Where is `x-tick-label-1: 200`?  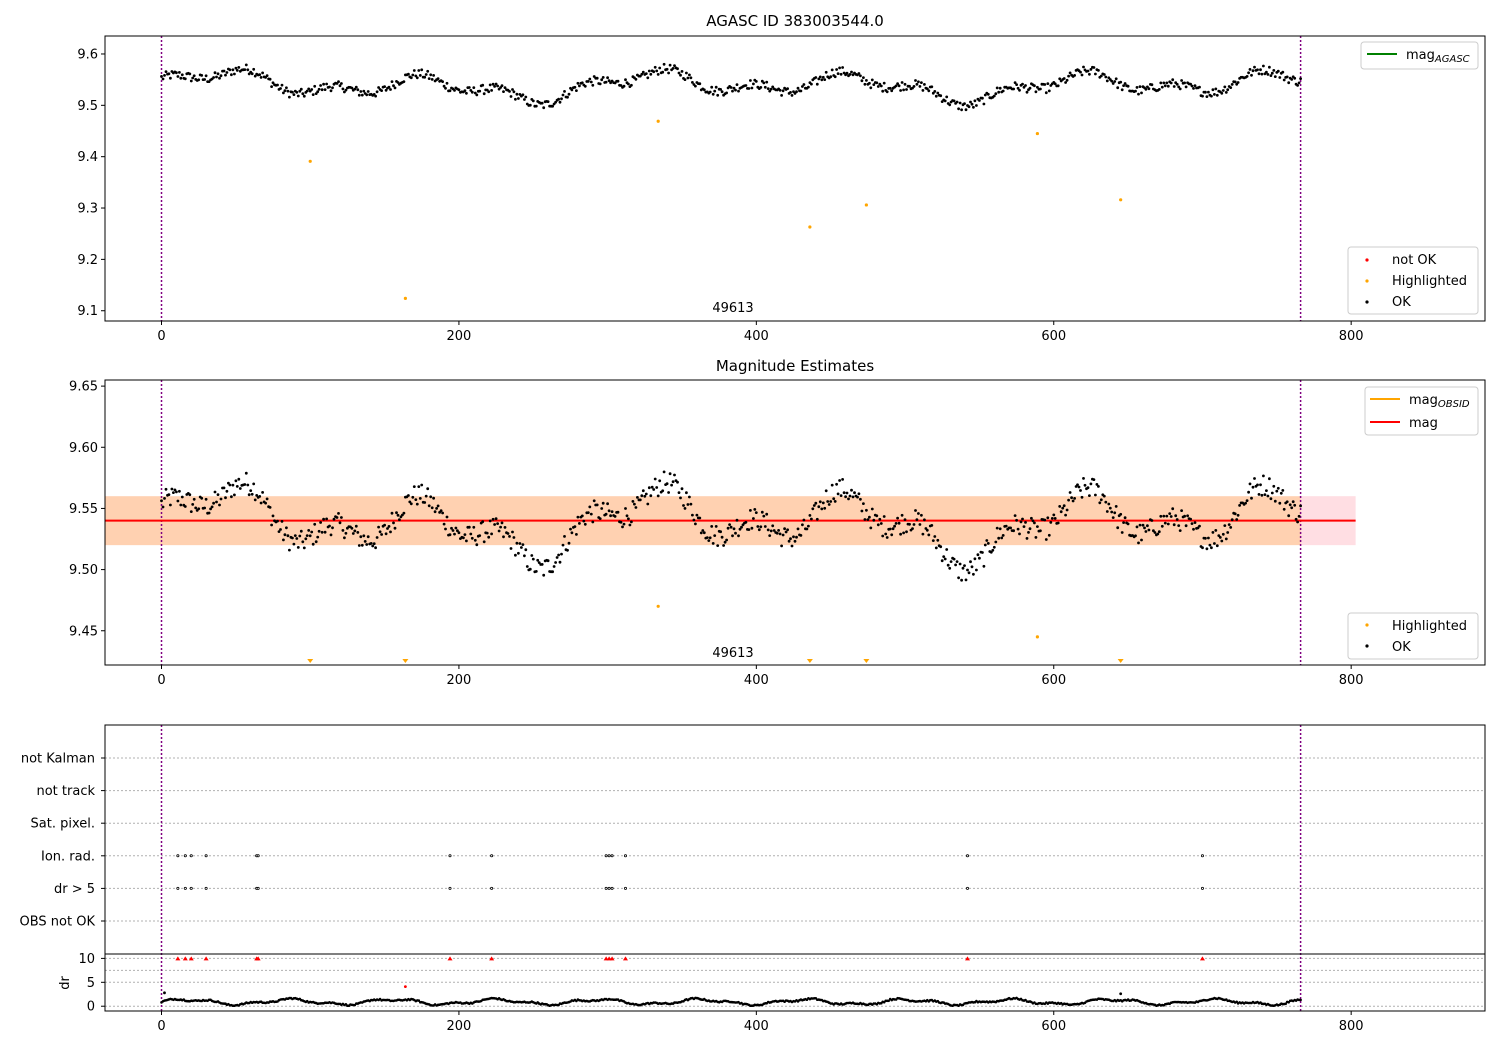
x-tick-label-1: 200 is located at coordinates (459, 336).